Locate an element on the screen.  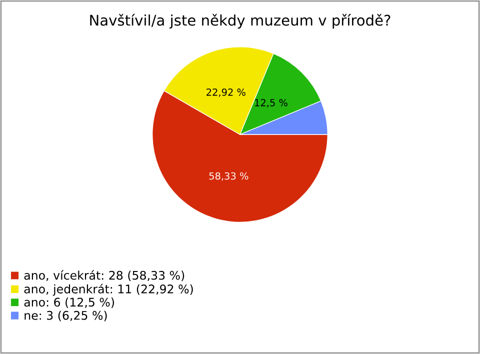
legend-label: ano, jedenkrát: 11 (22,92 %) is located at coordinates (108, 290).